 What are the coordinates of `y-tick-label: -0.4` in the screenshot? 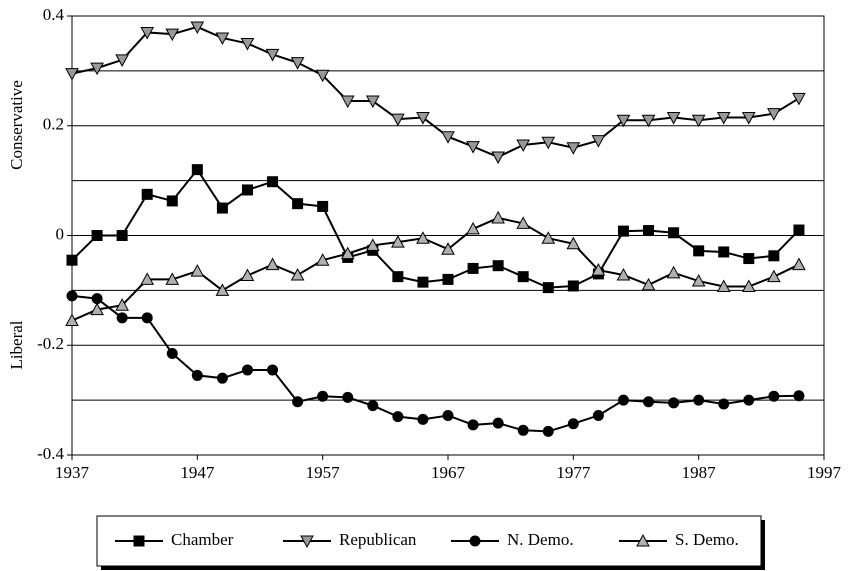 It's located at (50, 453).